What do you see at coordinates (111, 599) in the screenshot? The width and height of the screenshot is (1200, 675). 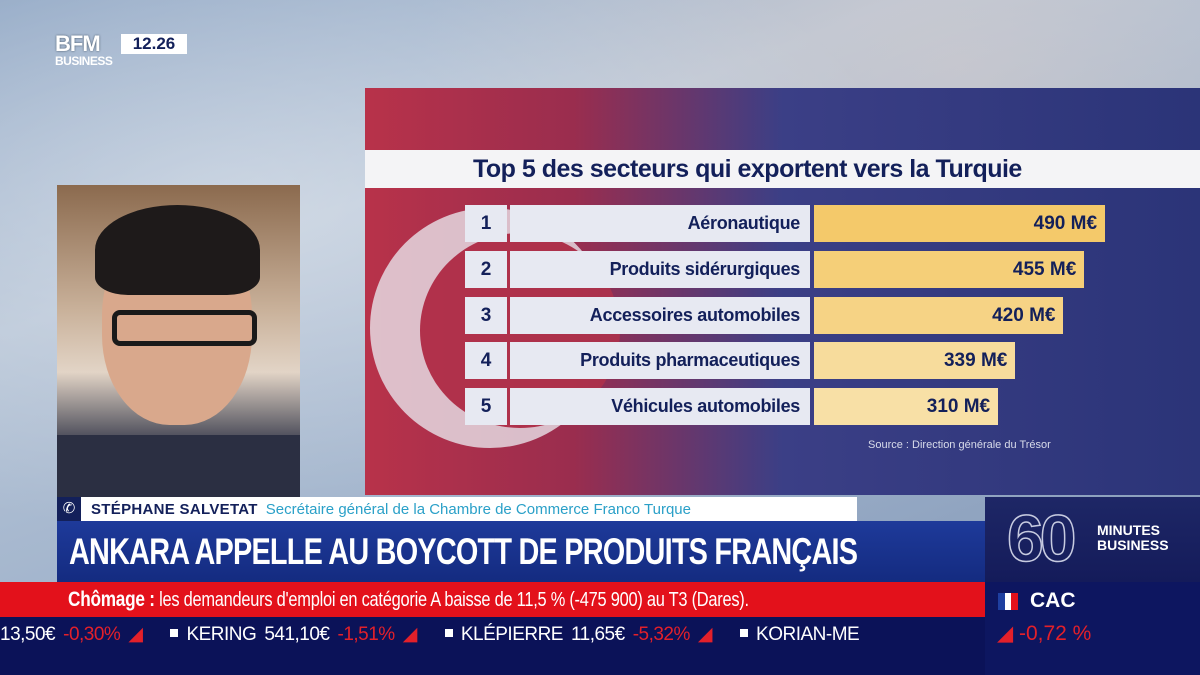 I see `news-ticker-label: Chômage :` at bounding box center [111, 599].